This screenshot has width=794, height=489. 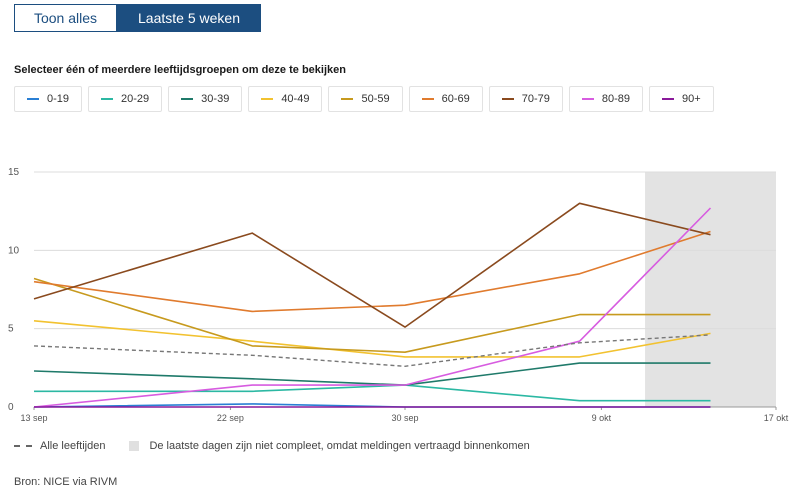 What do you see at coordinates (375, 99) in the screenshot?
I see `chip-label: 50-59` at bounding box center [375, 99].